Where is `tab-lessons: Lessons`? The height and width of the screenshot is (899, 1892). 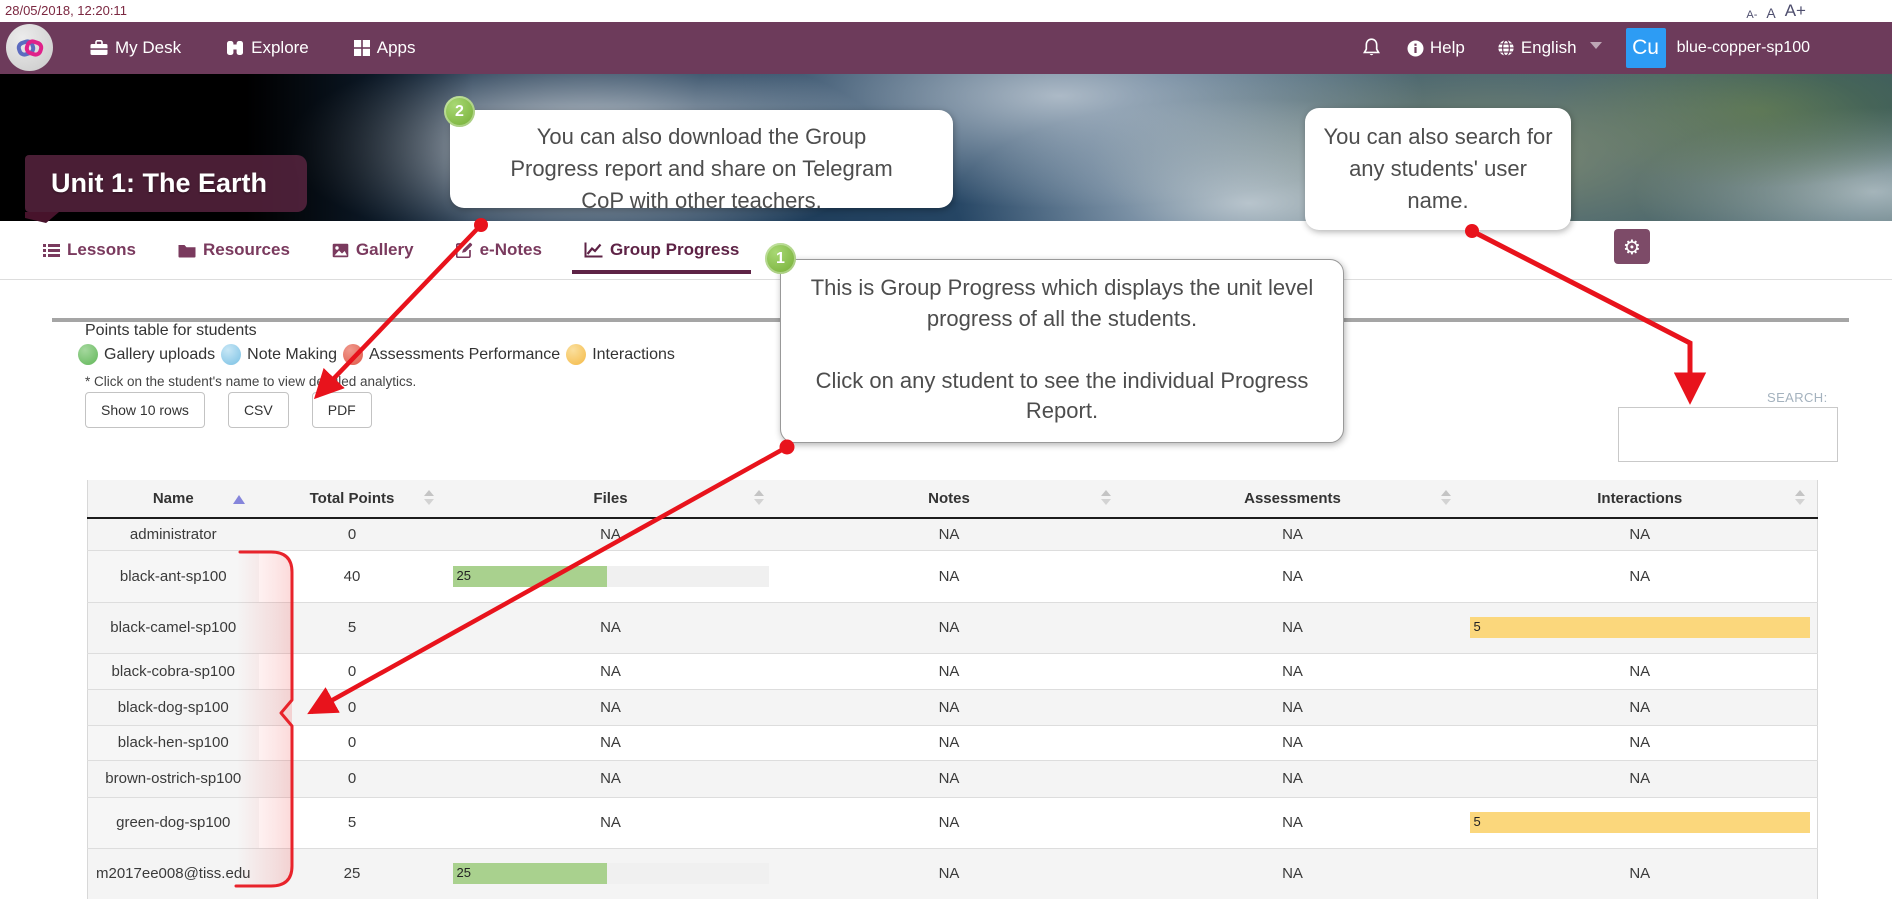 tab-lessons: Lessons is located at coordinates (89, 250).